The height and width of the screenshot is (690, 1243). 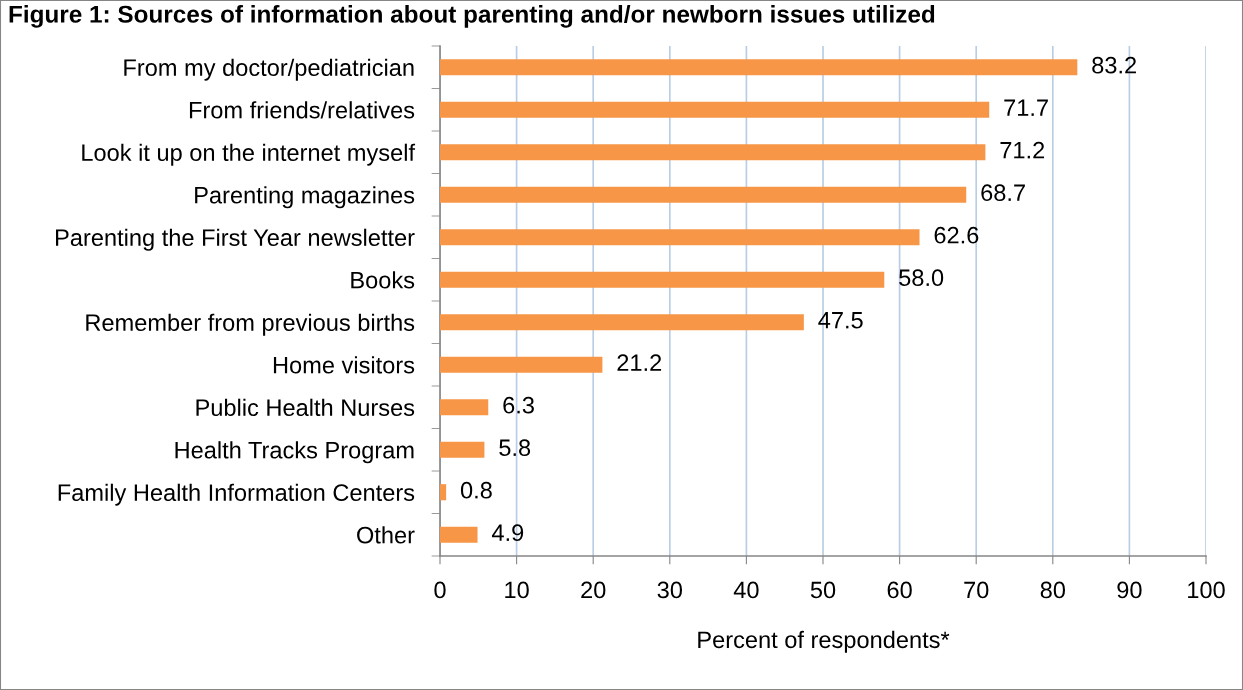 I want to click on data-label: 47.5, so click(x=840, y=320).